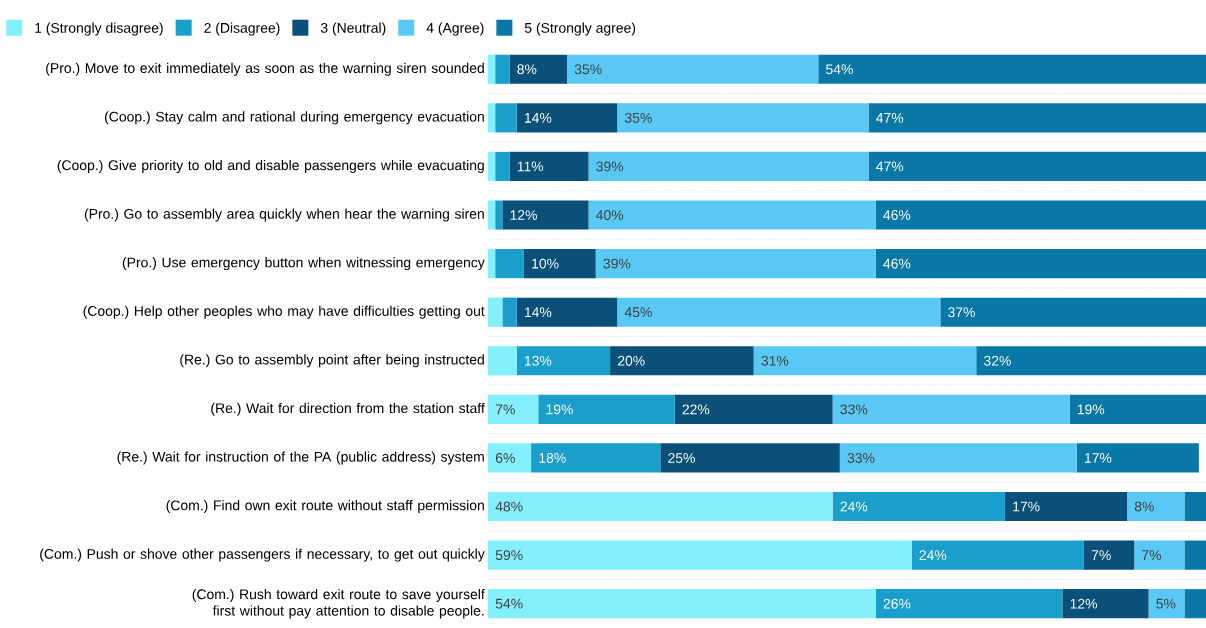 The height and width of the screenshot is (628, 1206). What do you see at coordinates (997, 360) in the screenshot?
I see `data-label: 32%` at bounding box center [997, 360].